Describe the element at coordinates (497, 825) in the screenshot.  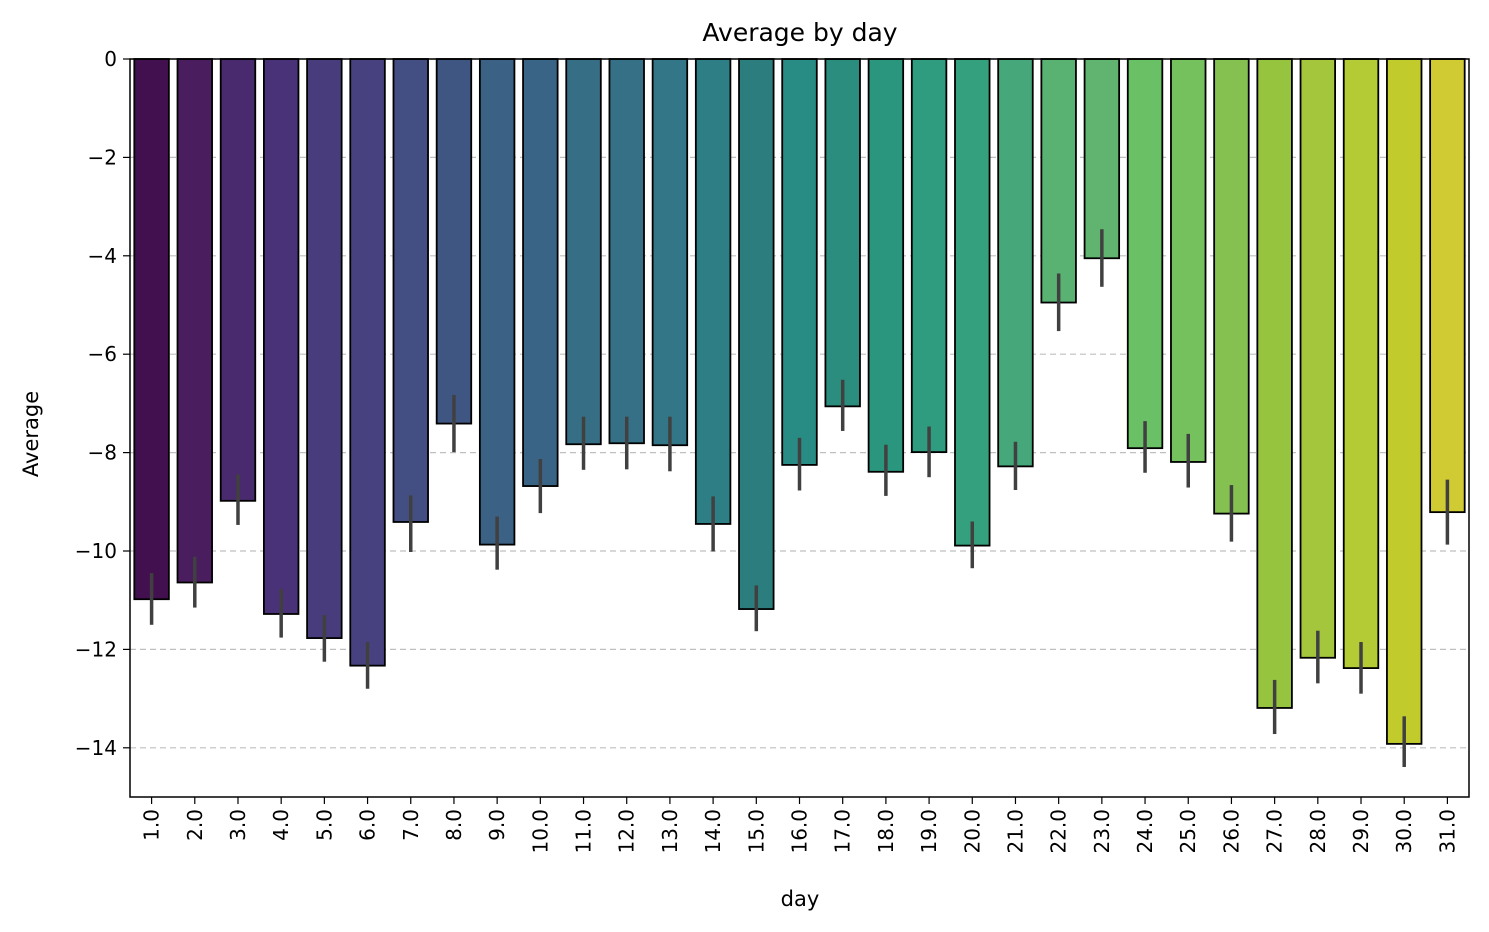
I see `x-tick-label: 9.0` at that location.